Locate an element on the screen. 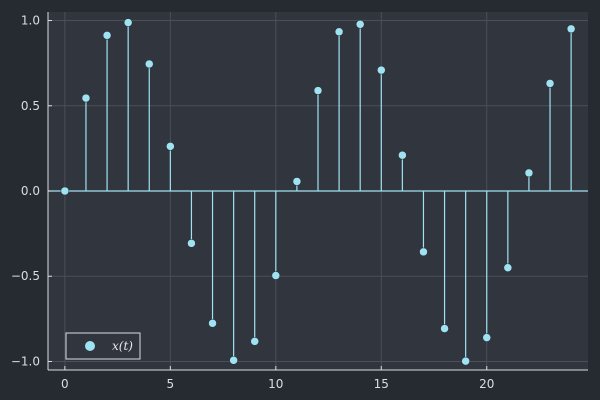 This screenshot has height=400, width=600. x-tick-label-4: 20 is located at coordinates (486, 384).